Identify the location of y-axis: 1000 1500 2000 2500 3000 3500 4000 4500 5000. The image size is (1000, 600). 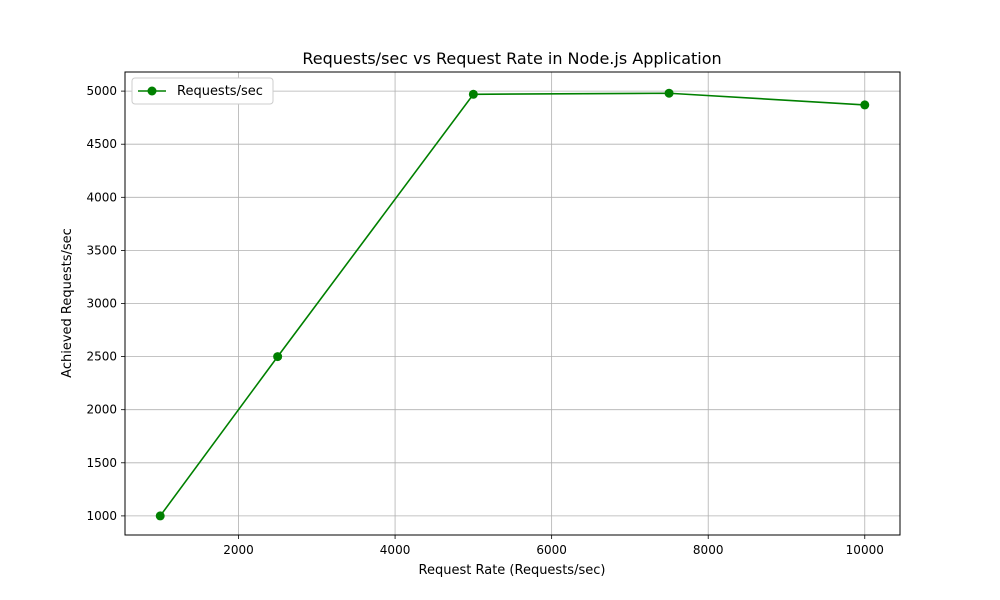
(105, 303).